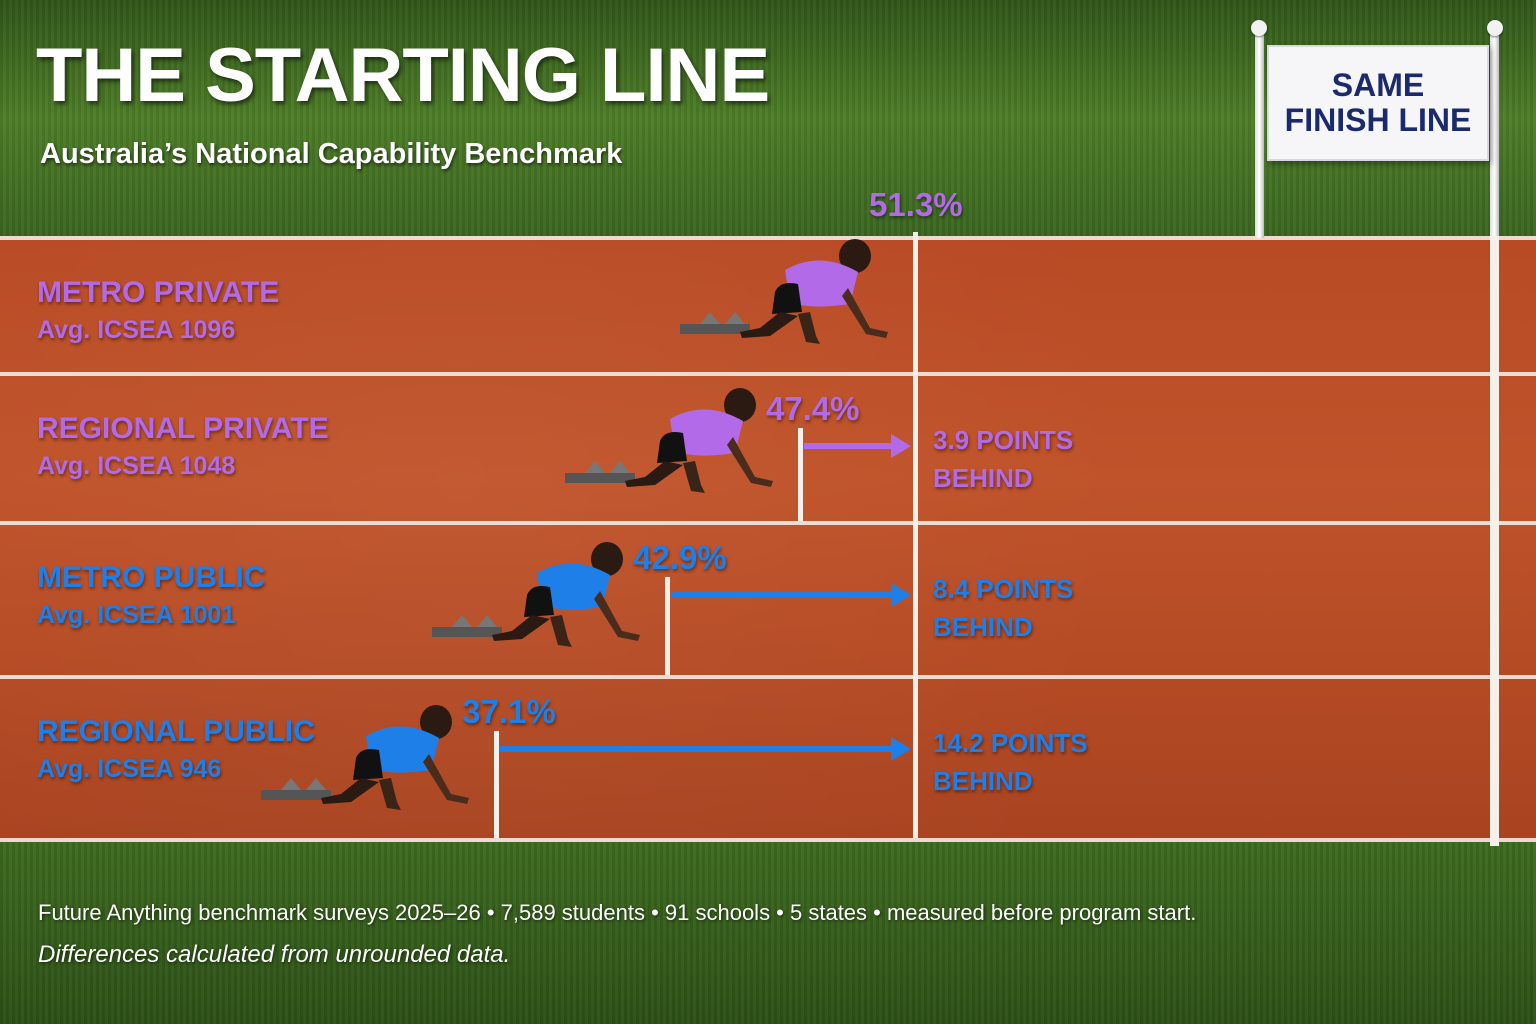  What do you see at coordinates (1003, 440) in the screenshot?
I see `gap-value-label: 3.9 POINTS` at bounding box center [1003, 440].